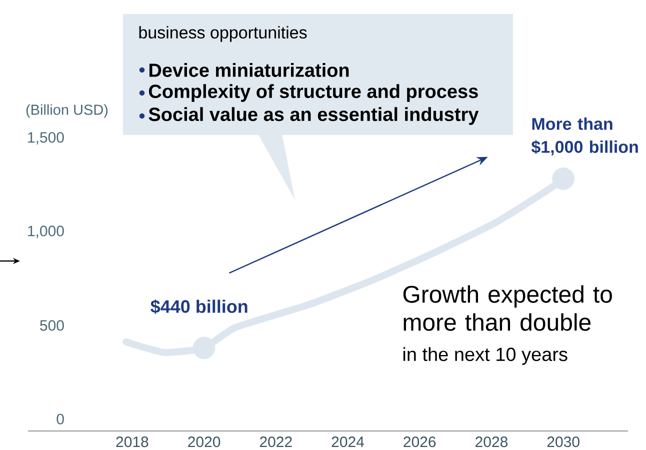  Describe the element at coordinates (485, 356) in the screenshot. I see `annotation: in the next 10 years` at that location.